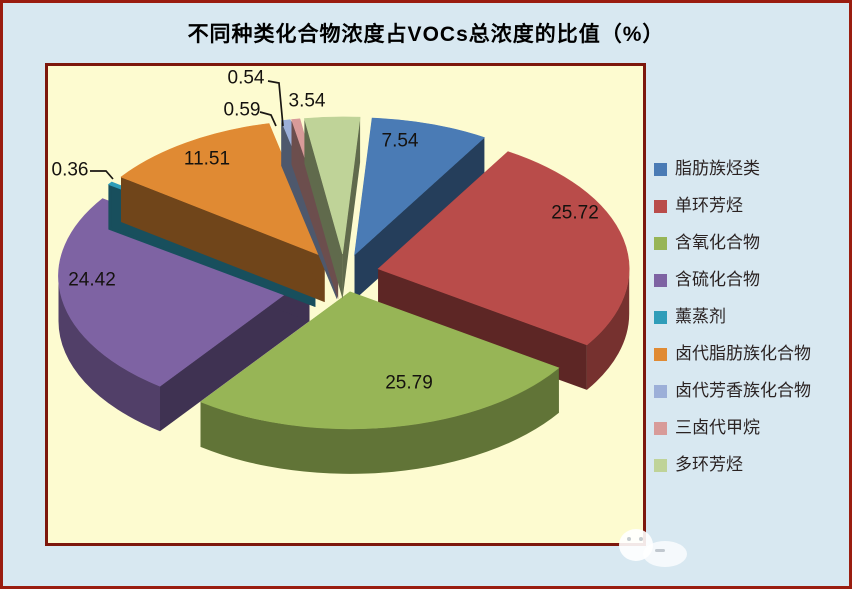 This screenshot has width=852, height=589. Describe the element at coordinates (700, 316) in the screenshot. I see `legend-label: 薰蒸剂` at that location.